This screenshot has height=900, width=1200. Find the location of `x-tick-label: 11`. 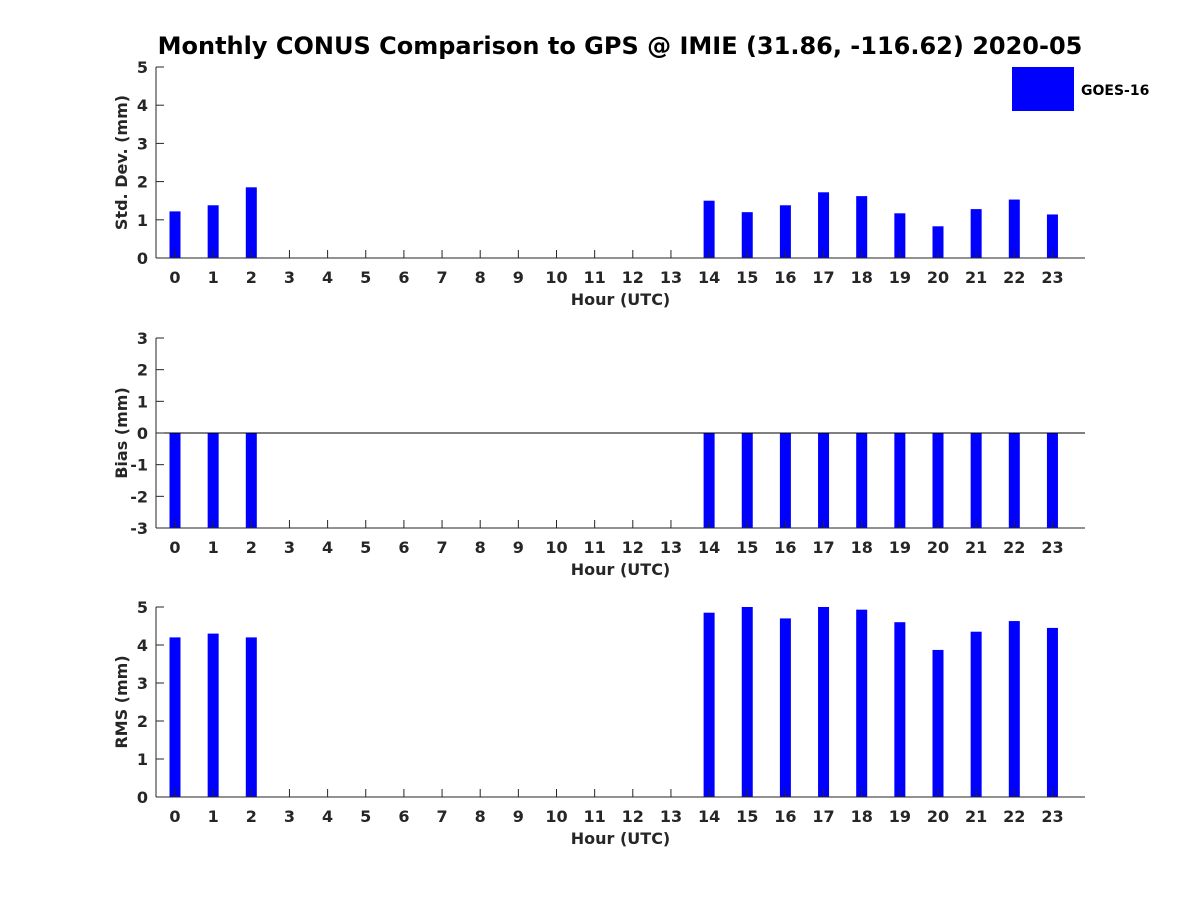

x-tick-label: 11 is located at coordinates (595, 277).